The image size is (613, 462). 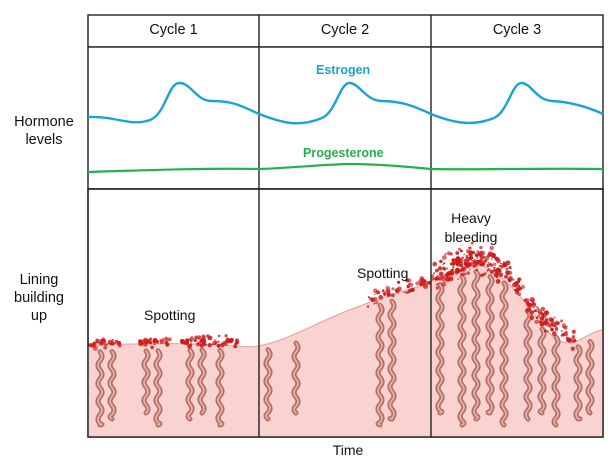 What do you see at coordinates (471, 237) in the screenshot?
I see `heavy-bleeding-line-2: bleeding` at bounding box center [471, 237].